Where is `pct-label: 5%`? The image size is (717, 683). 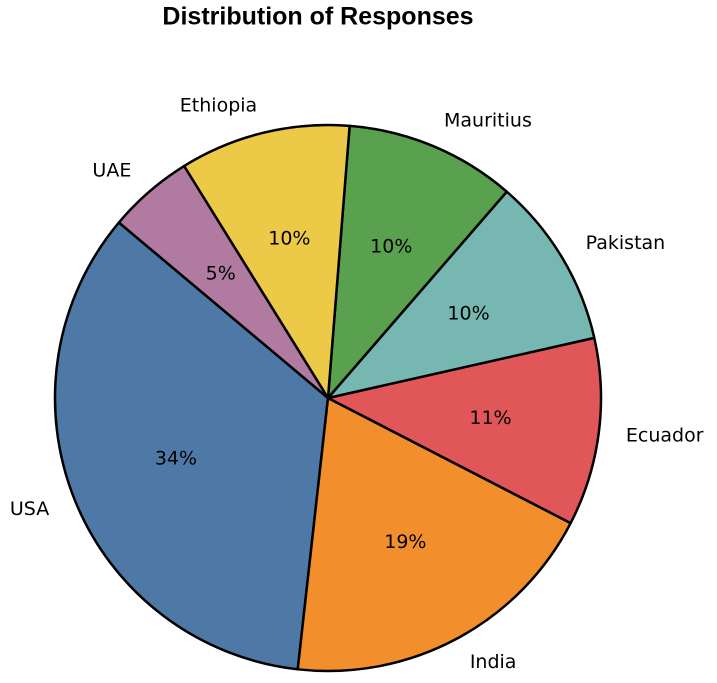 pct-label: 5% is located at coordinates (221, 274).